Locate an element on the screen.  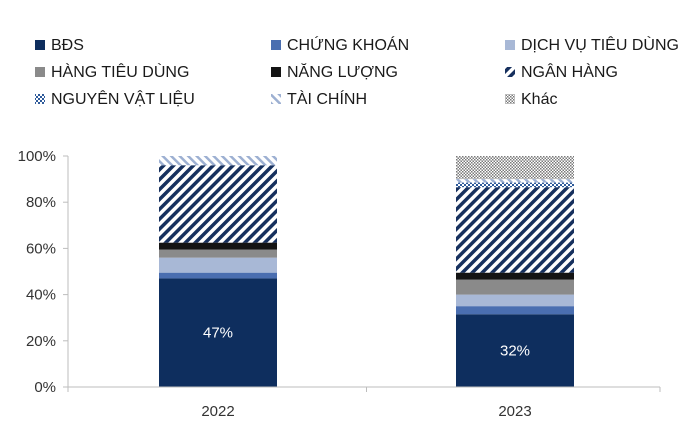
legend-label-nguyen-vat-lieu: NGUYÊN VẬT LIỆU is located at coordinates (123, 98).